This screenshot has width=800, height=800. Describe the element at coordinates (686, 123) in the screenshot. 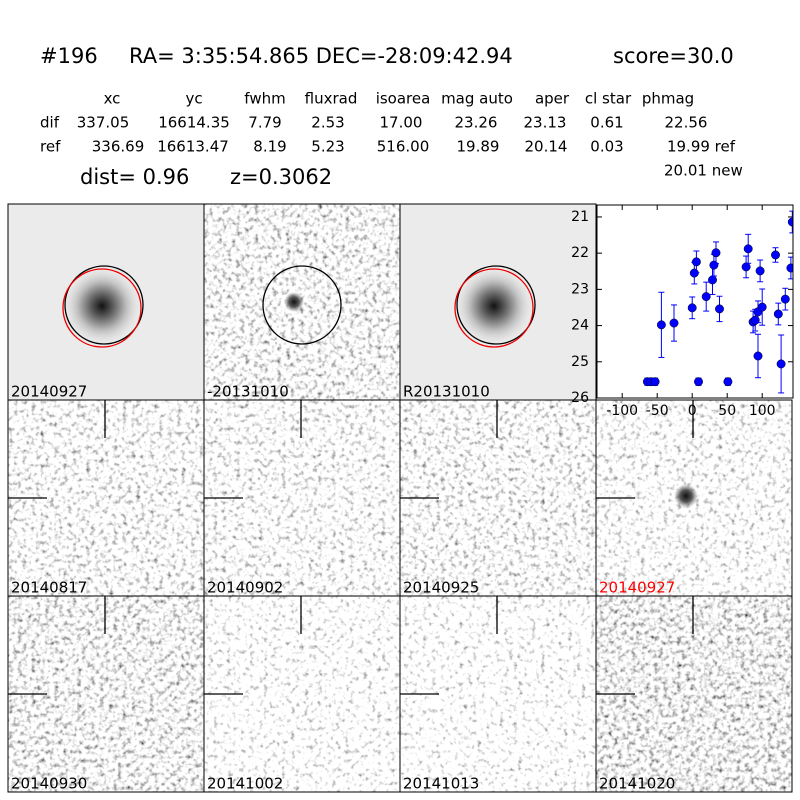

I see `cell: 22.56` at that location.